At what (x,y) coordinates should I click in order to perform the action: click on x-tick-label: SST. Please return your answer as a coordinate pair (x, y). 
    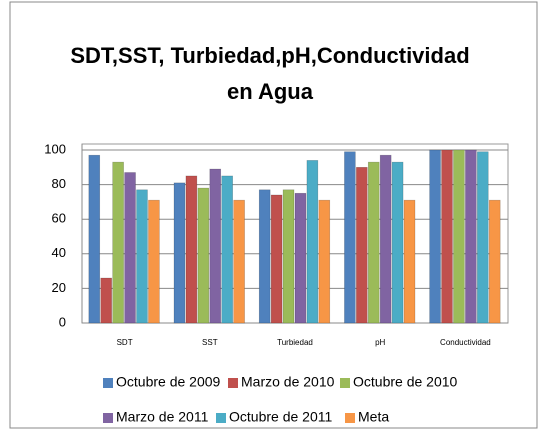
    Looking at the image, I should click on (210, 342).